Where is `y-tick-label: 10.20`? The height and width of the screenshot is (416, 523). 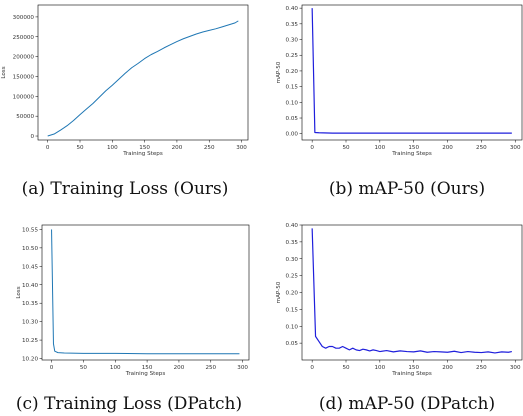 y-tick-label: 10.20 is located at coordinates (30, 360).